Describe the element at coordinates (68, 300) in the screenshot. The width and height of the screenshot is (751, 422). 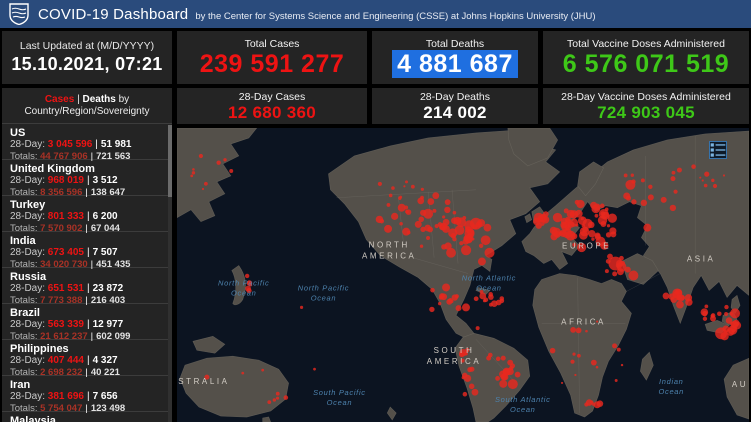
I see `country-totals-line: Totals: 7 773 388 | 216 403` at that location.